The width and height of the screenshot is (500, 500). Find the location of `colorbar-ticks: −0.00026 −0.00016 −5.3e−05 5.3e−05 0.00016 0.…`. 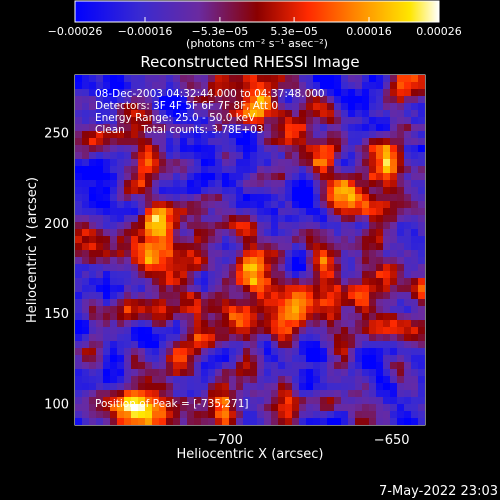

colorbar-ticks: −0.00026 −0.00016 −5.3e−05 5.3e−05 0.00016 0.… is located at coordinates (255, 27).